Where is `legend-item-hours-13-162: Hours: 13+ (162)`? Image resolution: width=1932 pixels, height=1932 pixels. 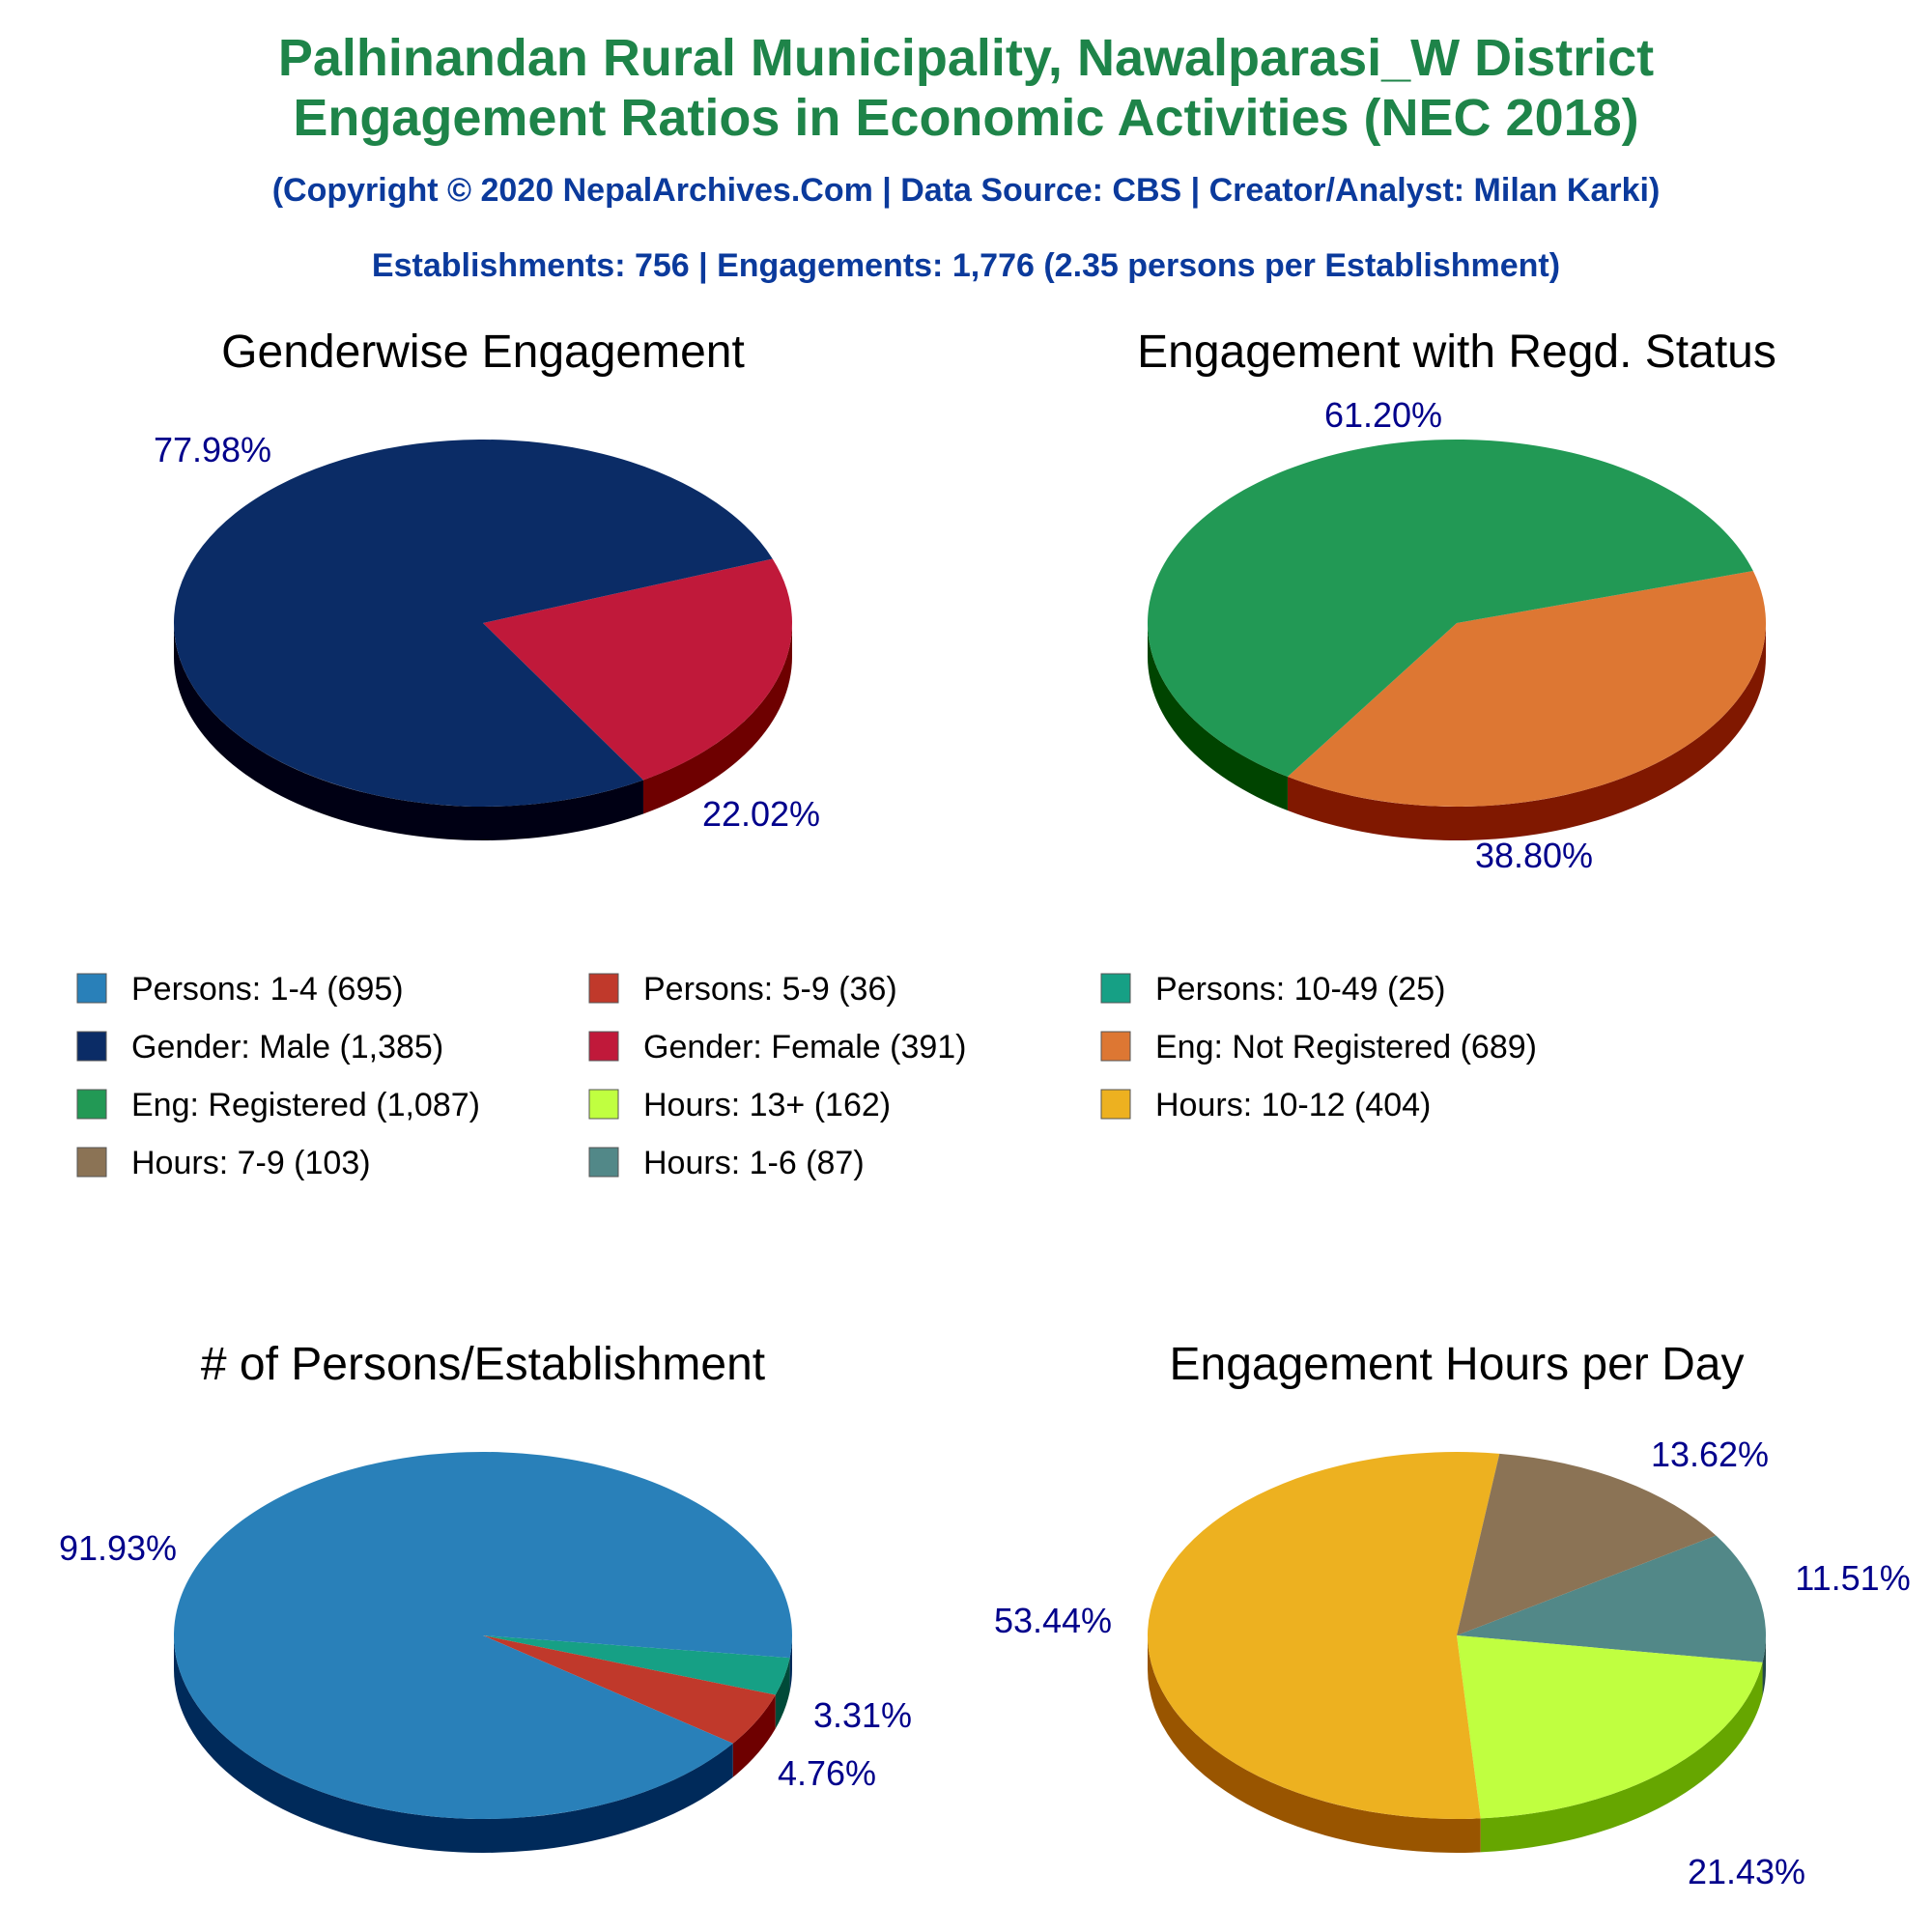 legend-item-hours-13-162: Hours: 13+ (162) is located at coordinates (739, 1105).